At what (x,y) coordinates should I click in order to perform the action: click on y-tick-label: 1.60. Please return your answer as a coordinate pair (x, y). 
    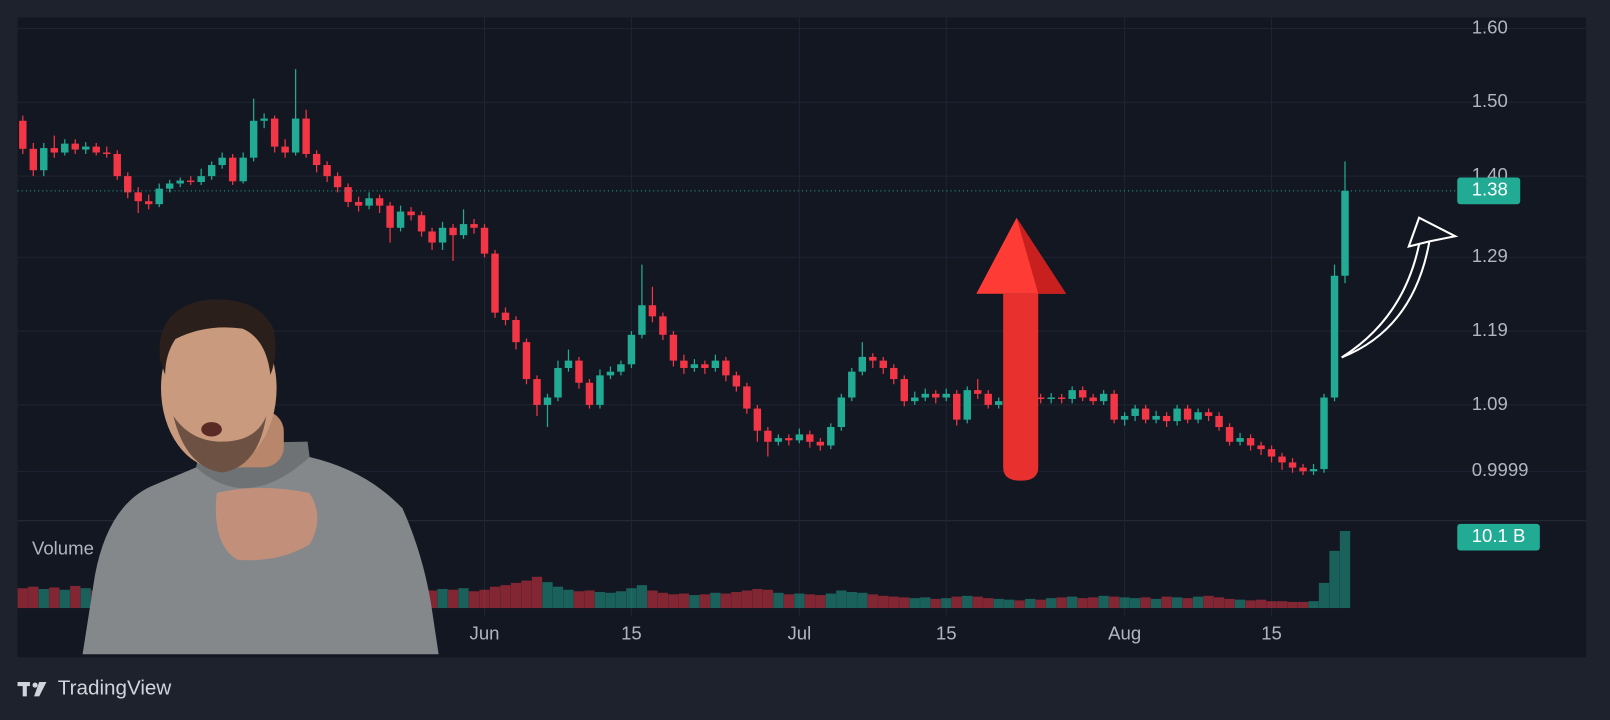
    Looking at the image, I should click on (1490, 26).